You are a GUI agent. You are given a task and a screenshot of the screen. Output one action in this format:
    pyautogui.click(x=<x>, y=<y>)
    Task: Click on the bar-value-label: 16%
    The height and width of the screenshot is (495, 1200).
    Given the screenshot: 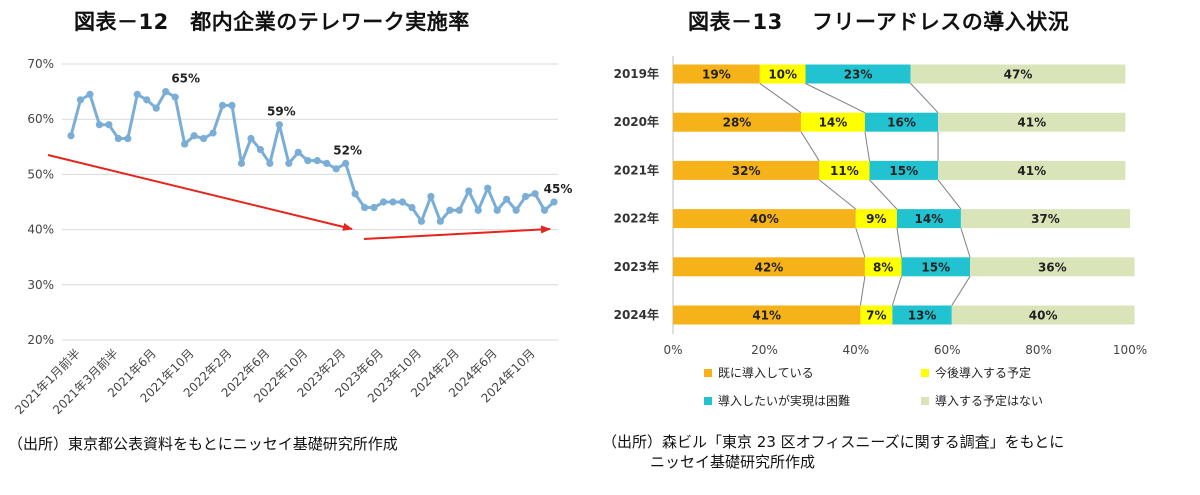 What is the action you would take?
    pyautogui.click(x=901, y=123)
    